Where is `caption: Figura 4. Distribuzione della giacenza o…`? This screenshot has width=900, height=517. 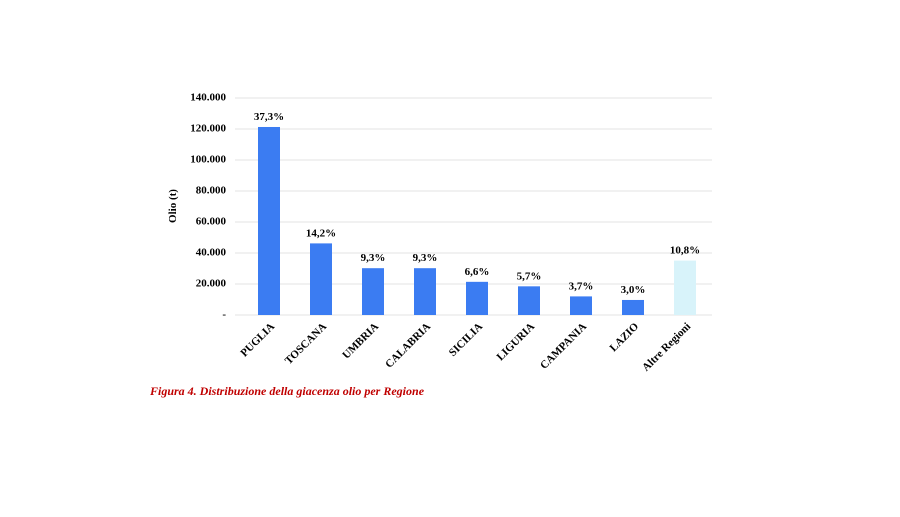
caption: Figura 4. Distribuzione della giacenza o… is located at coordinates (287, 391).